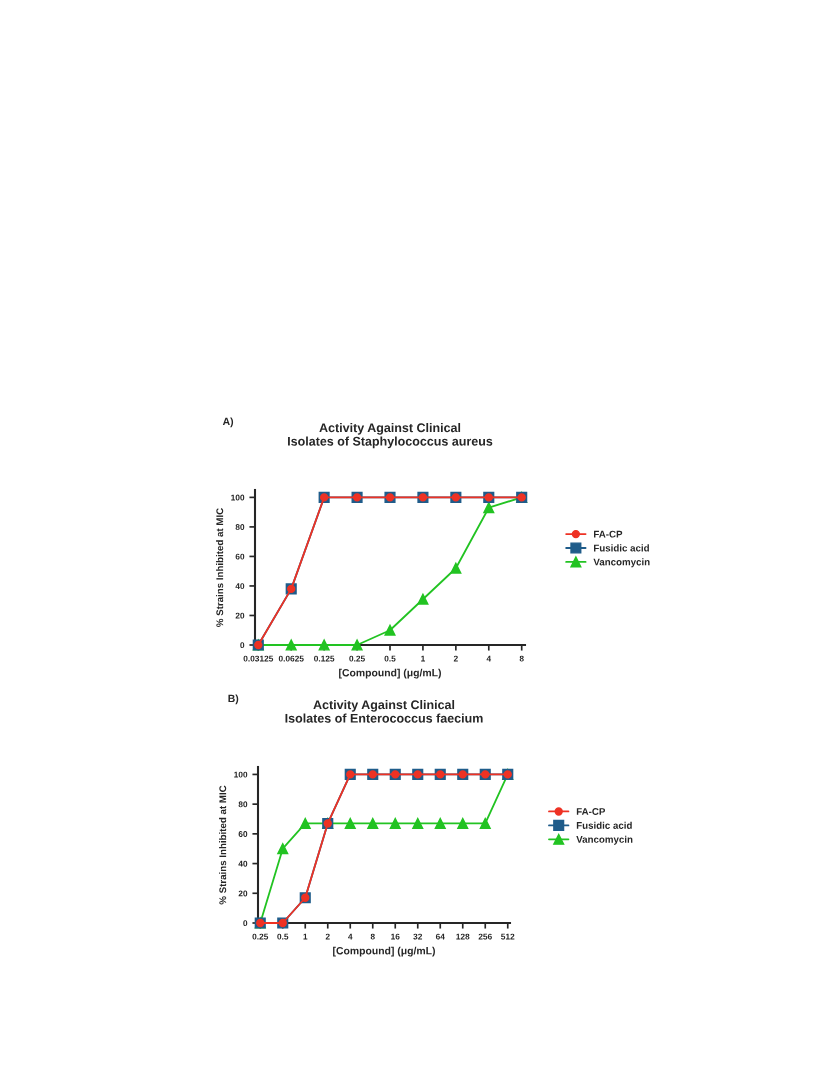  Describe the element at coordinates (418, 936) in the screenshot. I see `x-tick-label: 32` at that location.